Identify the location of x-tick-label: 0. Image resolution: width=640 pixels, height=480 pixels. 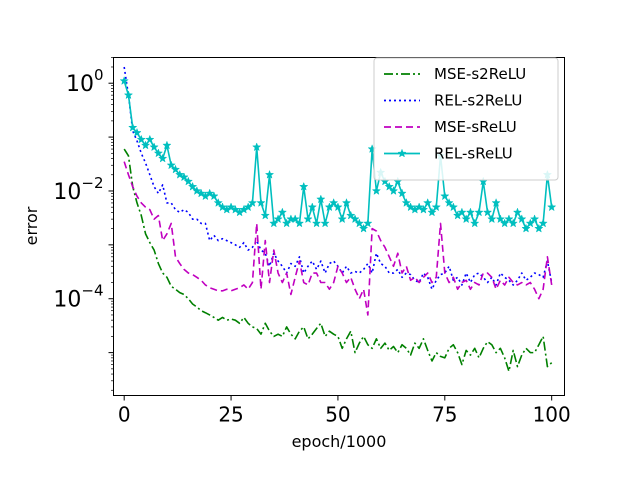
(124, 415).